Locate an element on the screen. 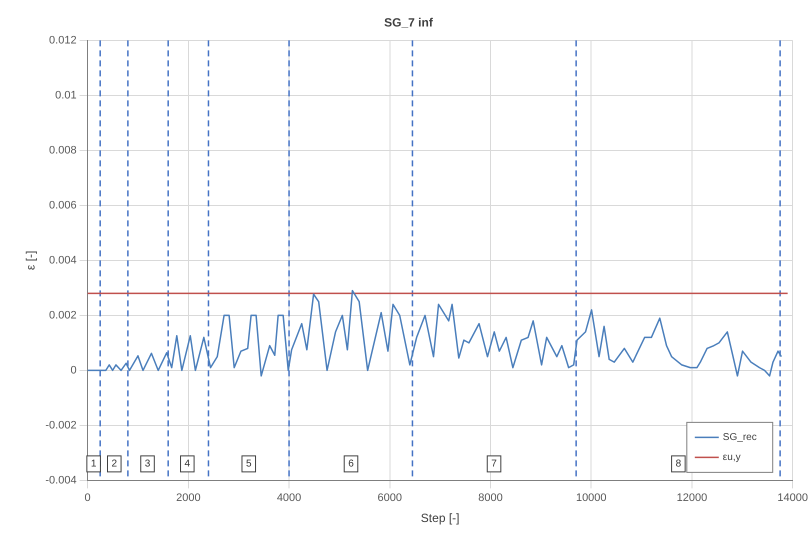  annotation: 8 is located at coordinates (679, 464).